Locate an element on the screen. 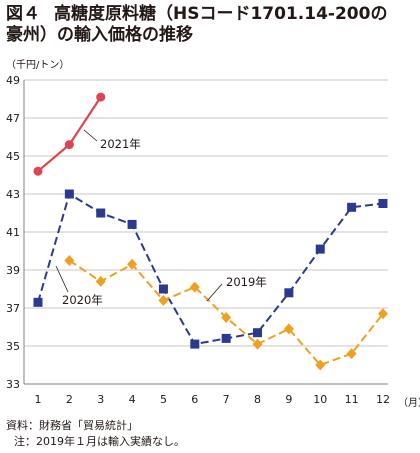 The height and width of the screenshot is (453, 420). x-tick-label: 11 is located at coordinates (352, 399).